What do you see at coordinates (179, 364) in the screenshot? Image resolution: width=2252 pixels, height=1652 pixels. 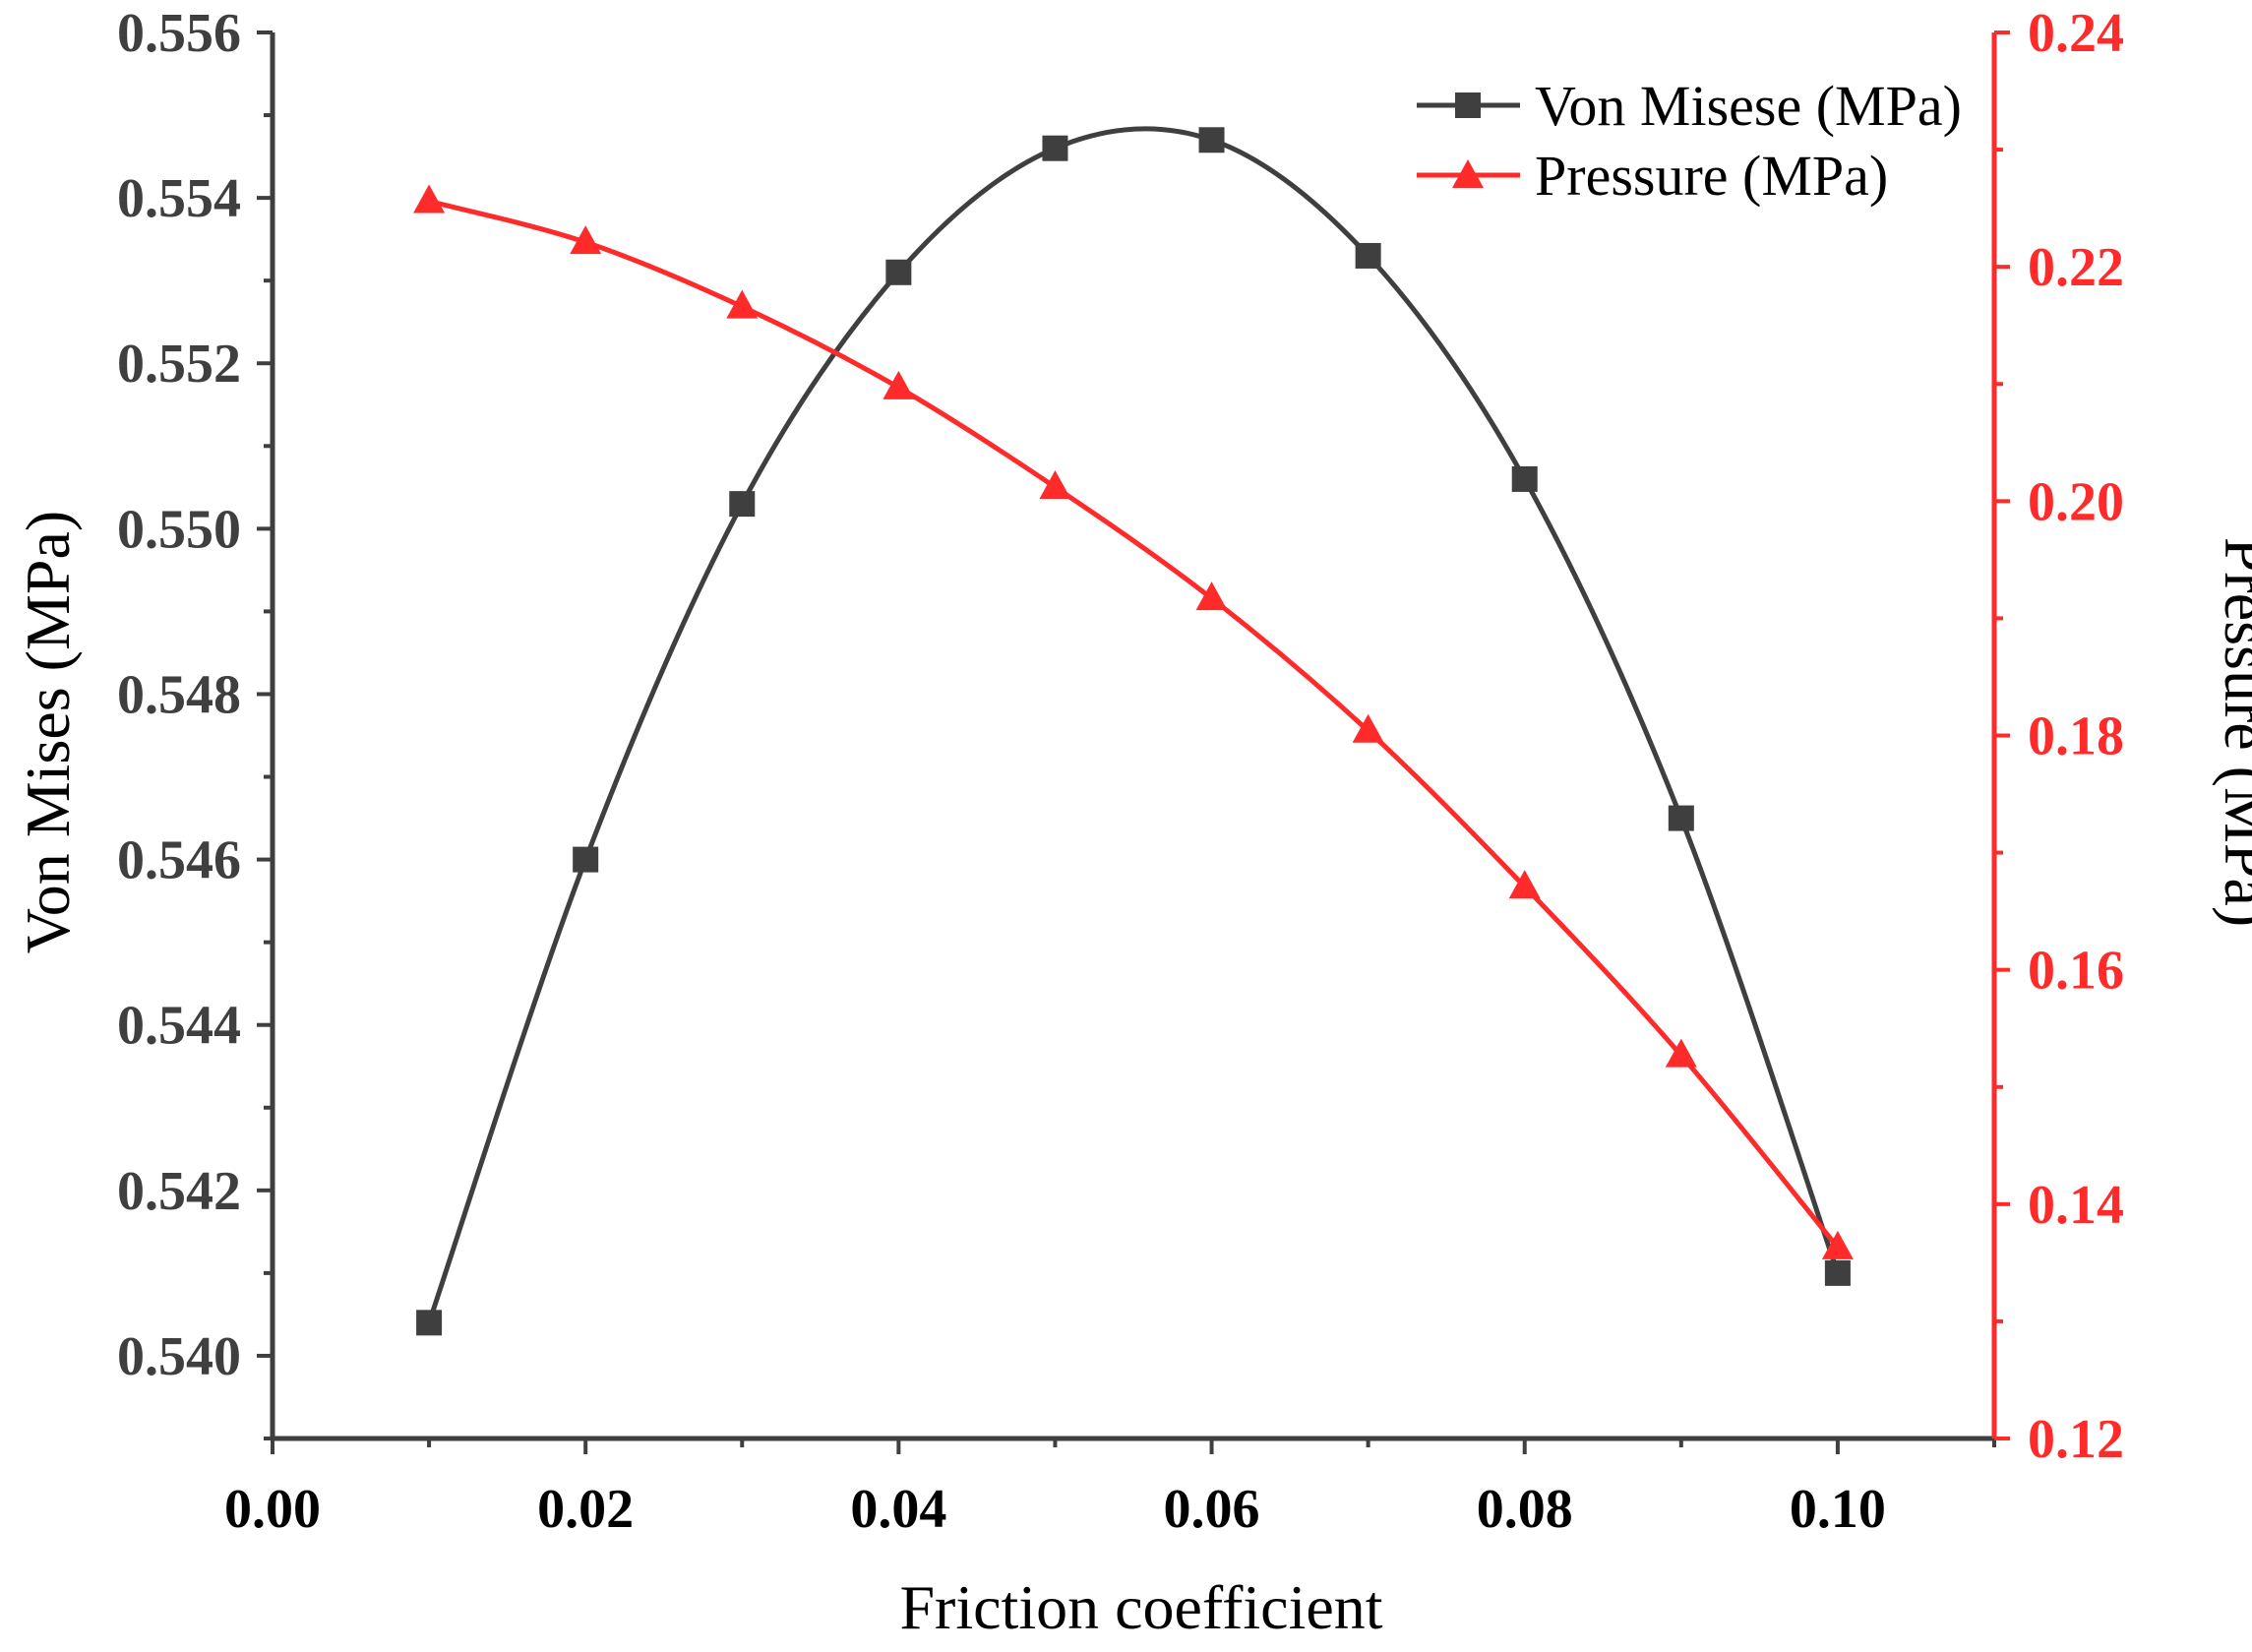 I see `y-left-tick-label: 0.552` at bounding box center [179, 364].